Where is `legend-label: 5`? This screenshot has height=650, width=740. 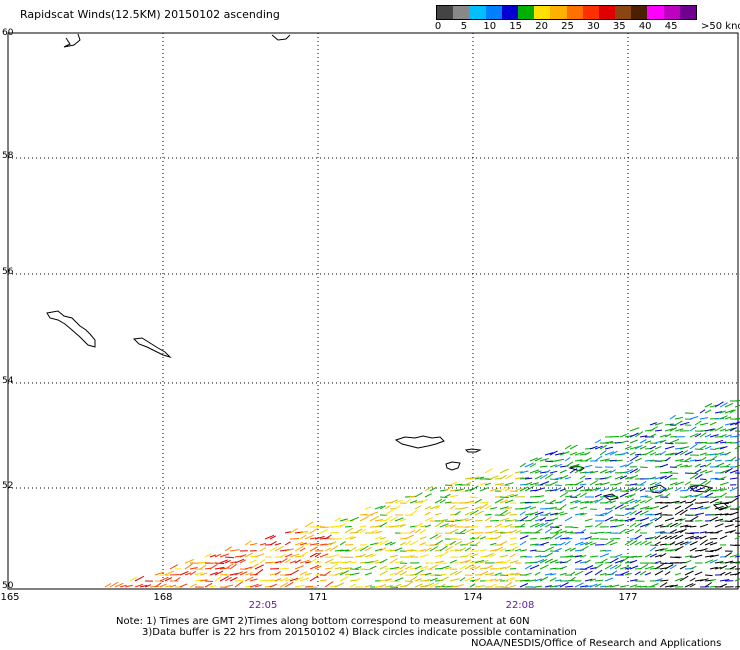 legend-label: 5 is located at coordinates (464, 26).